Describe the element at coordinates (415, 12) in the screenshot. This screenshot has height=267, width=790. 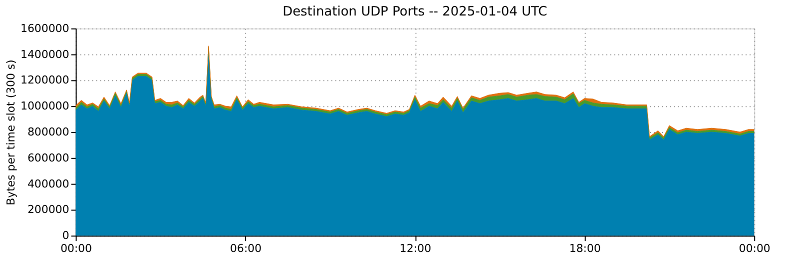
I see `chart-title: Destination UDP Ports -- 2025-01-04 UTC` at that location.